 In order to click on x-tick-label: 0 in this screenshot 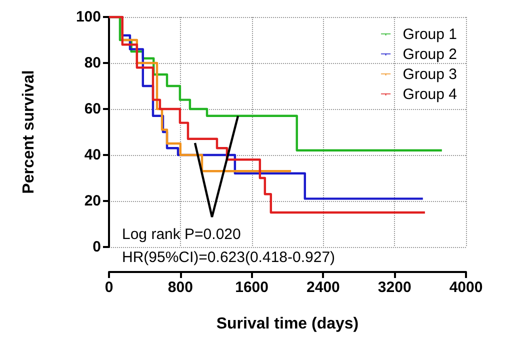, I will do `click(109, 287)`.